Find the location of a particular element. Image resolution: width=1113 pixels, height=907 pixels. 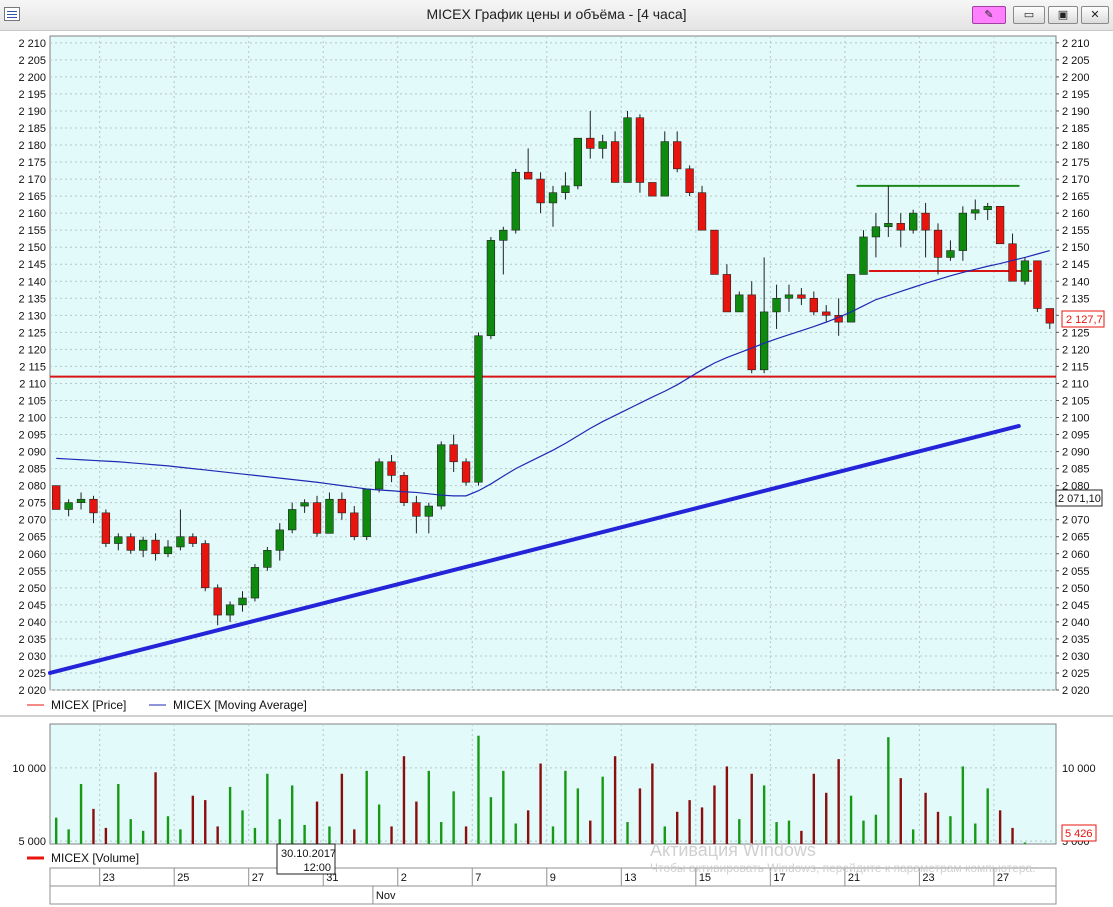

price-tick-label-left: 2 175 is located at coordinates (32, 163).